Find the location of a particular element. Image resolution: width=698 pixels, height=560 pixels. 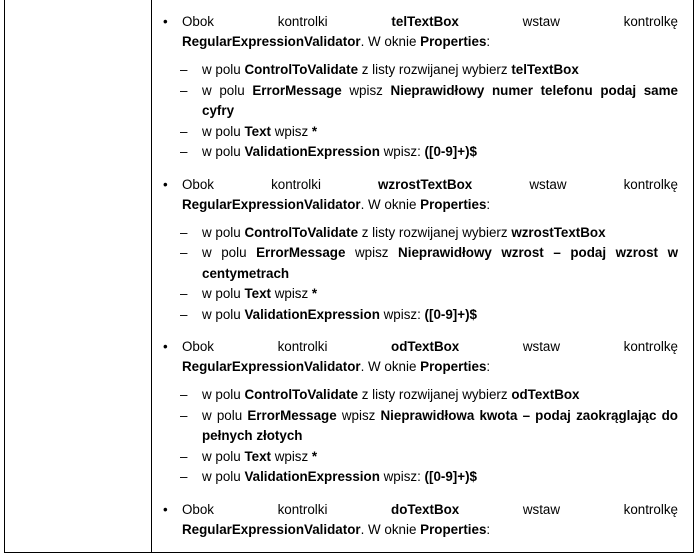

control-name: odTextBox is located at coordinates (425, 346).